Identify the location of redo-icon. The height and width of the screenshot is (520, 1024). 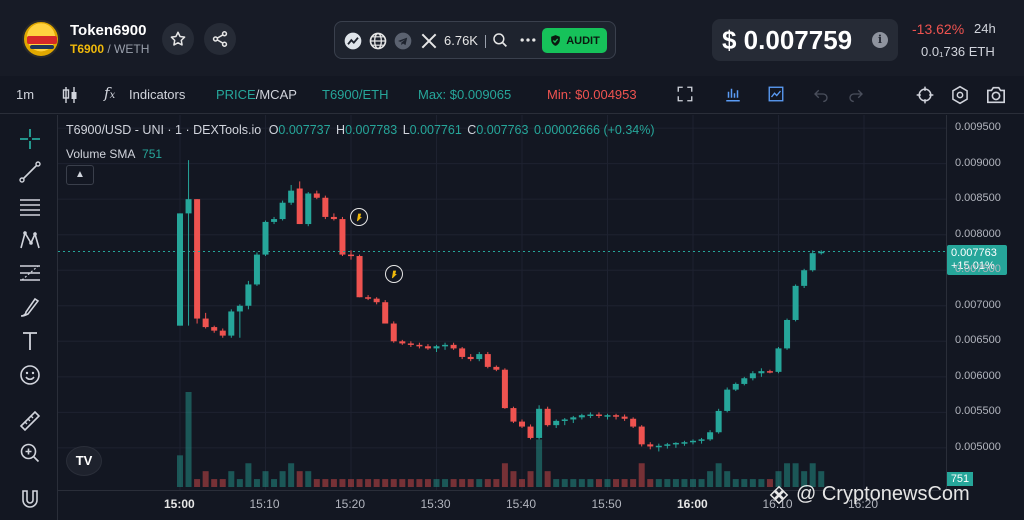
(856, 95).